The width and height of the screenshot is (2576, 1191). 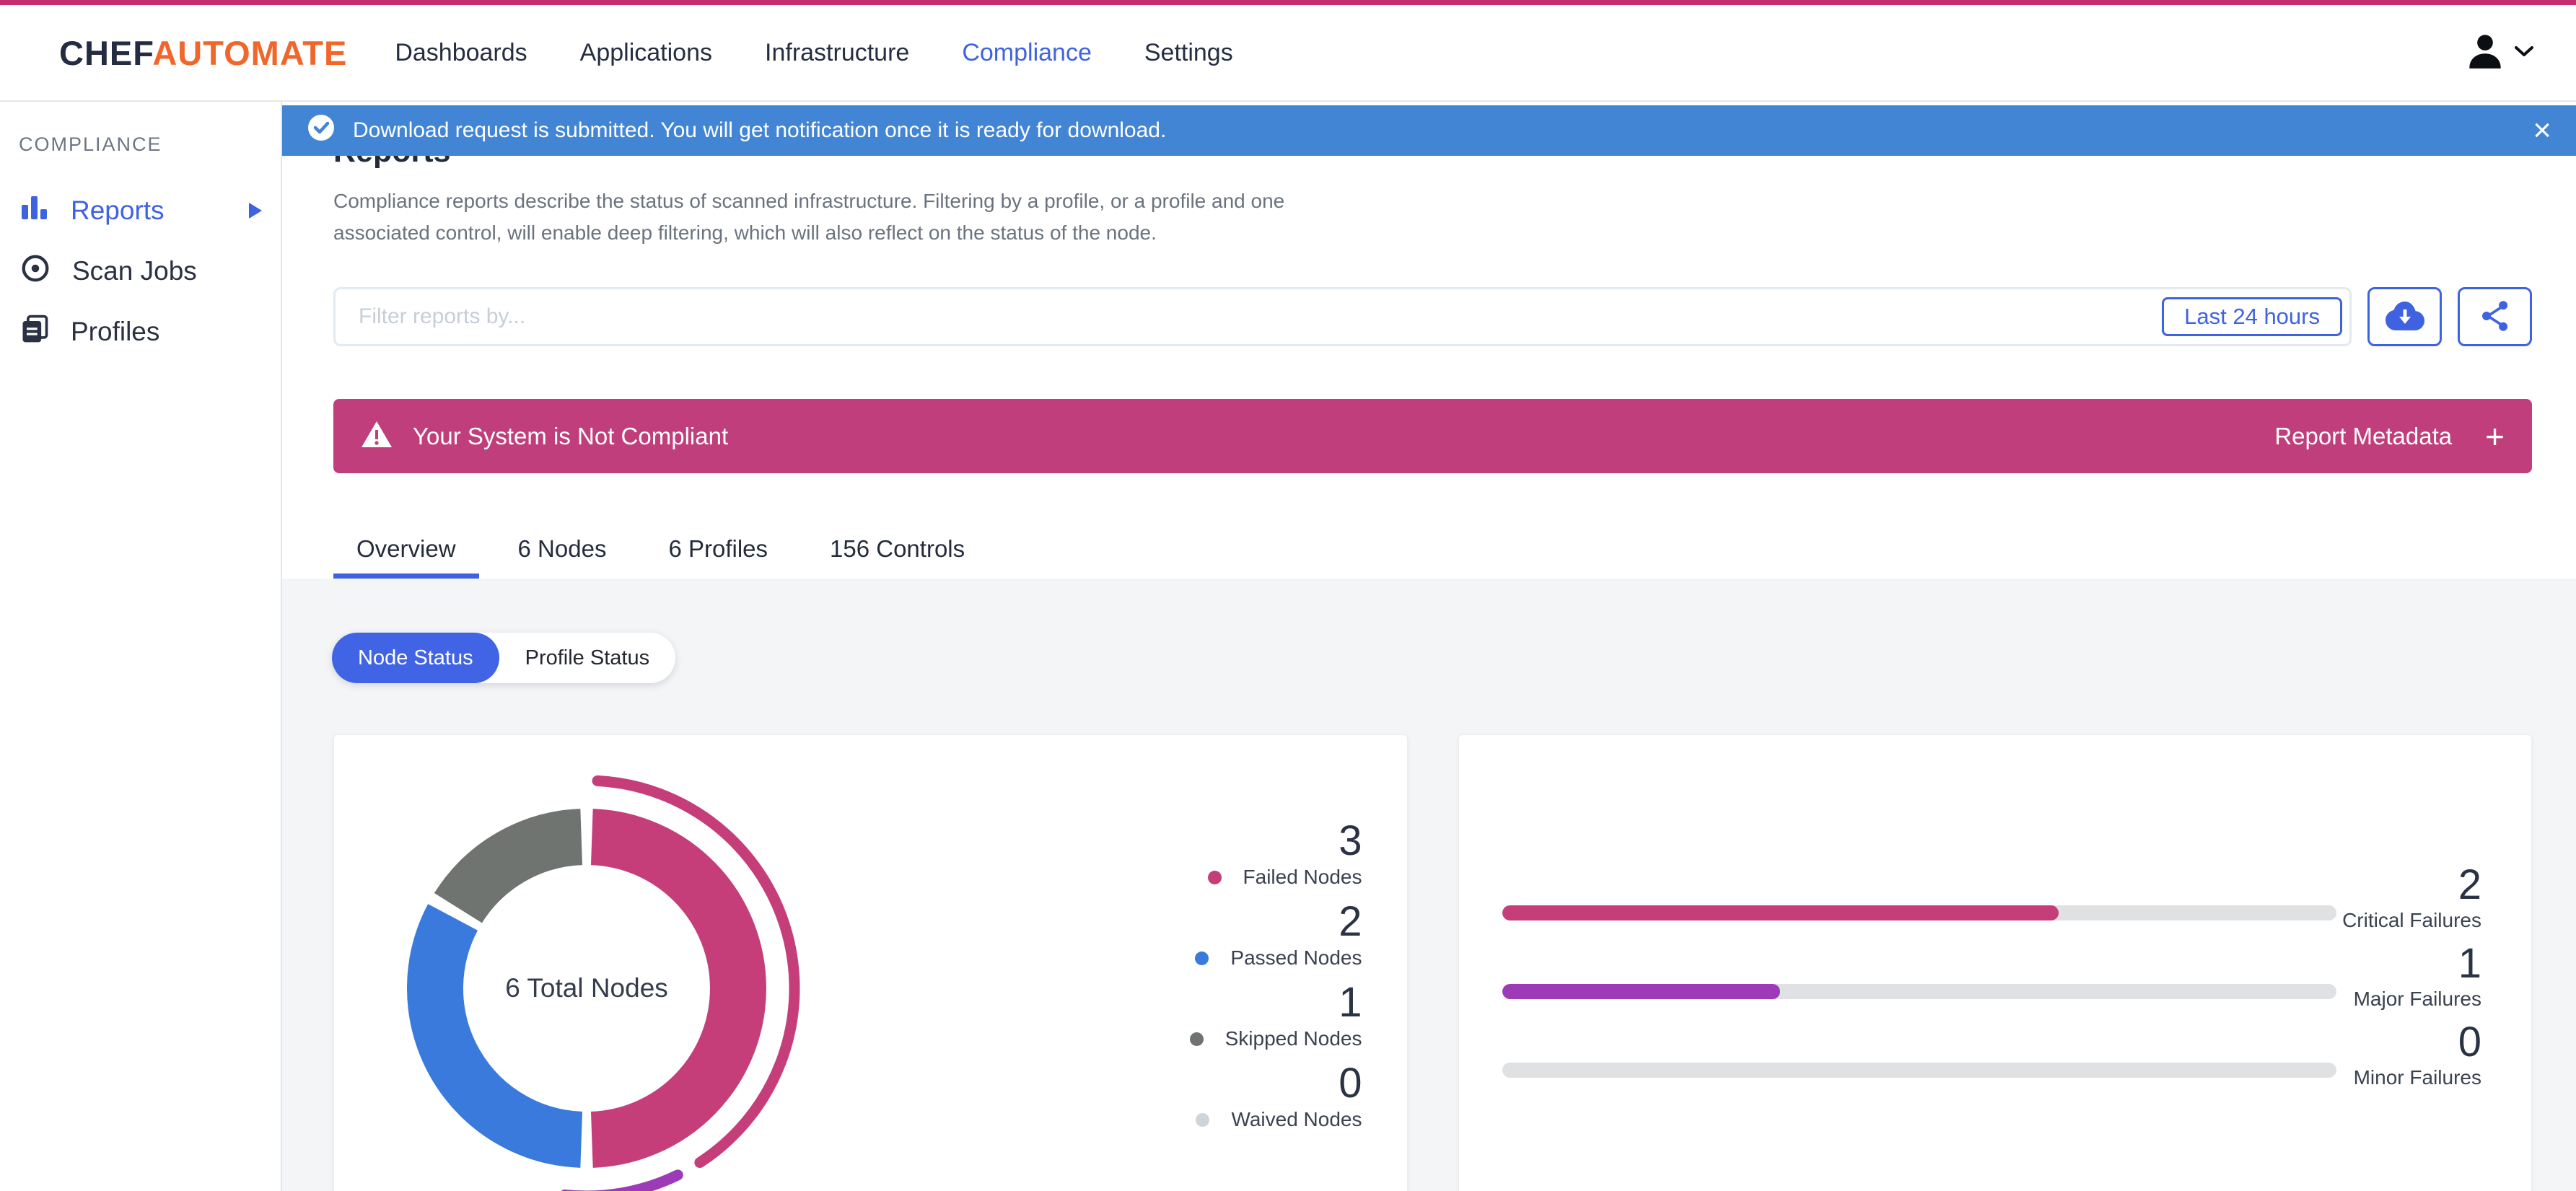 What do you see at coordinates (1992, 897) in the screenshot?
I see `critical-failures-row: 2 Critical Failures` at bounding box center [1992, 897].